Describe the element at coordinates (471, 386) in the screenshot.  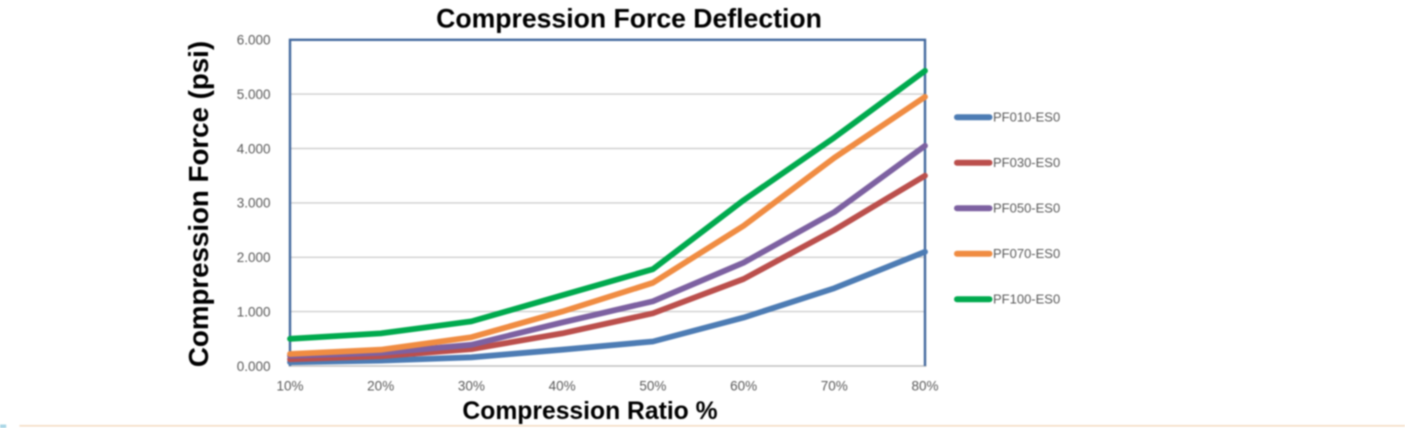
I see `svg-text: 30%` at that location.